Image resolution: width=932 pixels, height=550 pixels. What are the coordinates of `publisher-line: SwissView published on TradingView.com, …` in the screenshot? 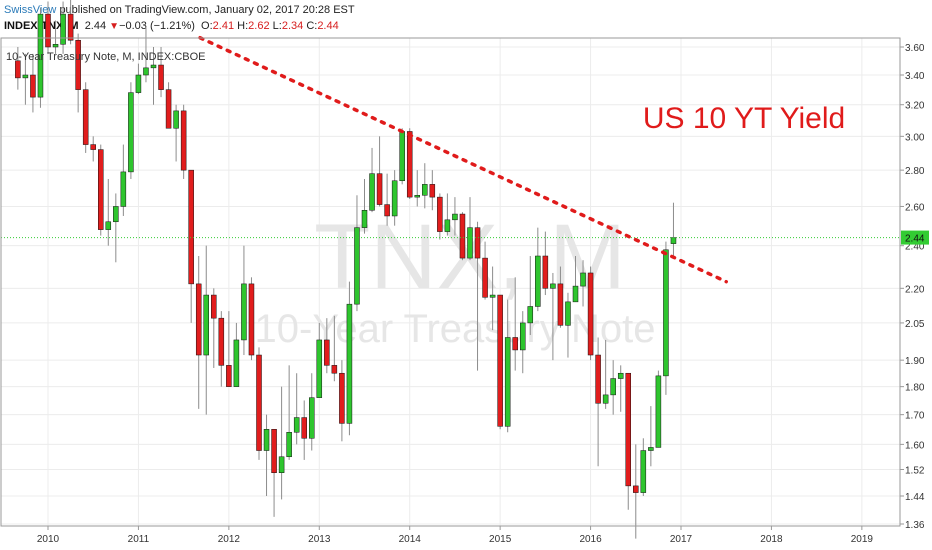 It's located at (179, 10).